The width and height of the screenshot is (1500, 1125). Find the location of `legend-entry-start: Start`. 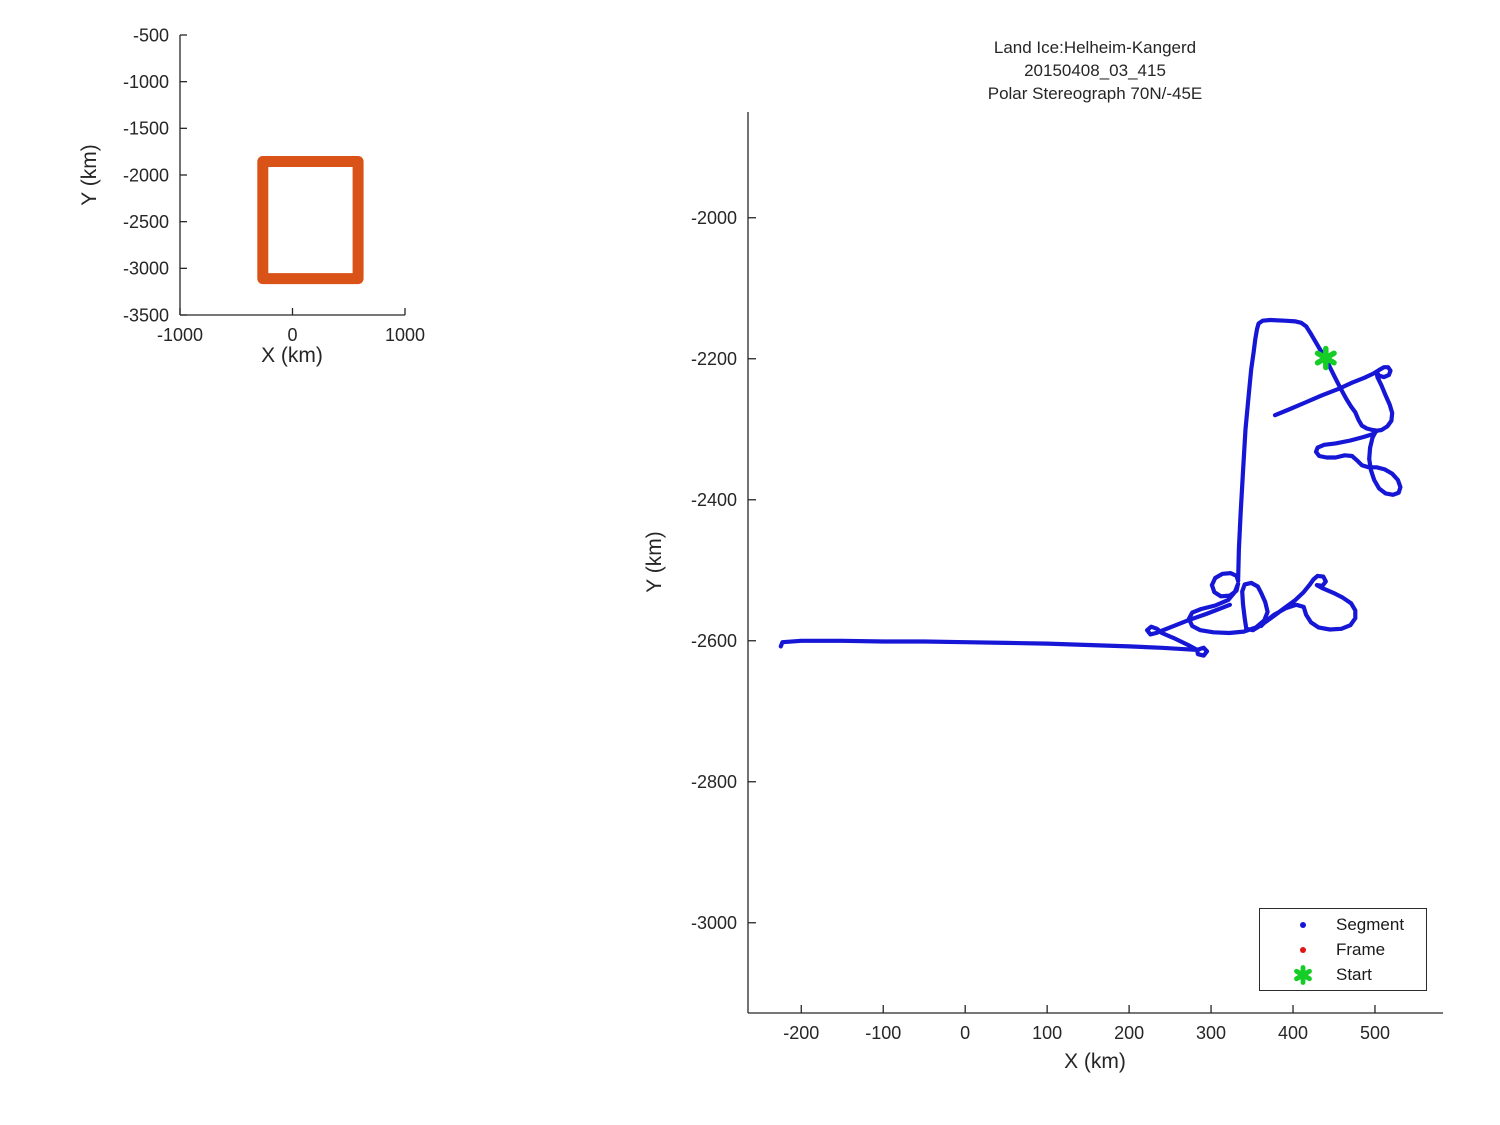

legend-entry-start: Start is located at coordinates (1343, 974).